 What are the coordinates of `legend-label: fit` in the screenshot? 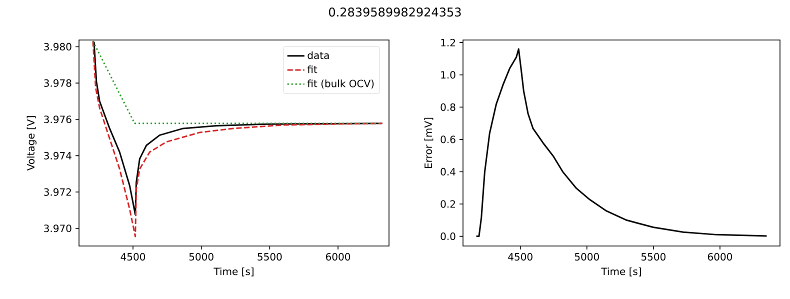 It's located at (312, 69).